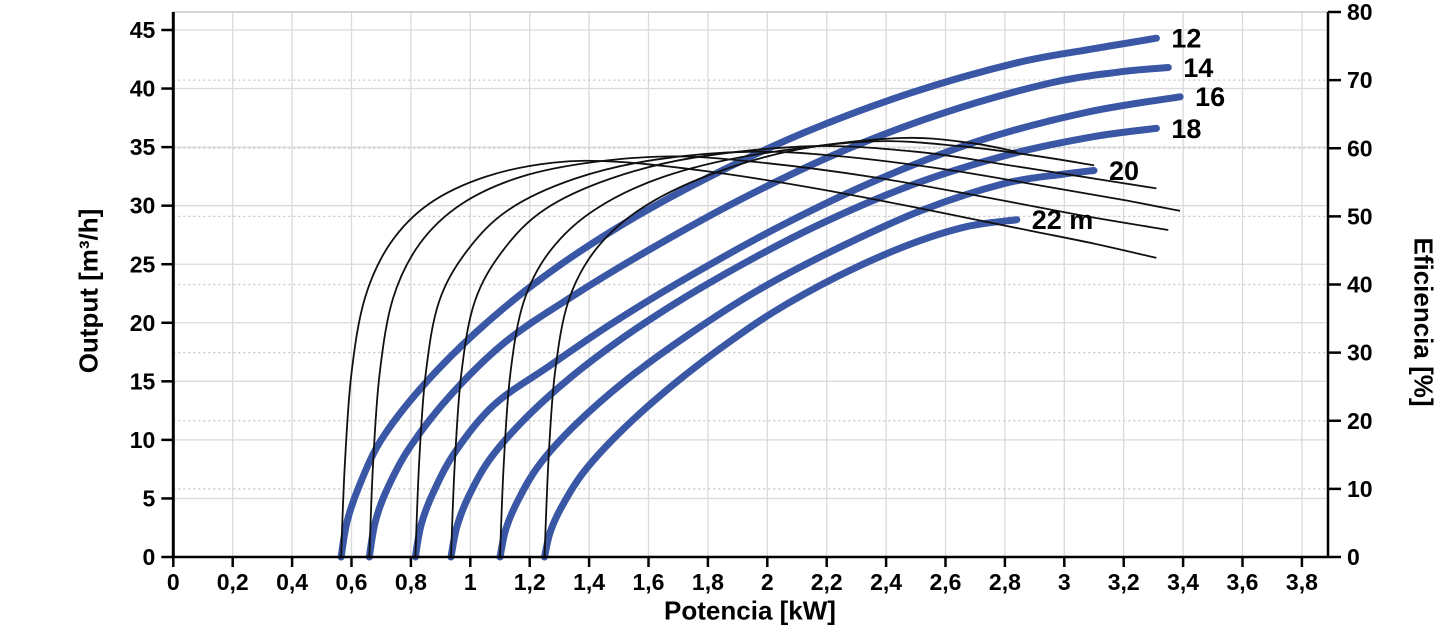 Image resolution: width=1445 pixels, height=635 pixels. What do you see at coordinates (143, 147) in the screenshot?
I see `left-tick-label: 35` at bounding box center [143, 147].